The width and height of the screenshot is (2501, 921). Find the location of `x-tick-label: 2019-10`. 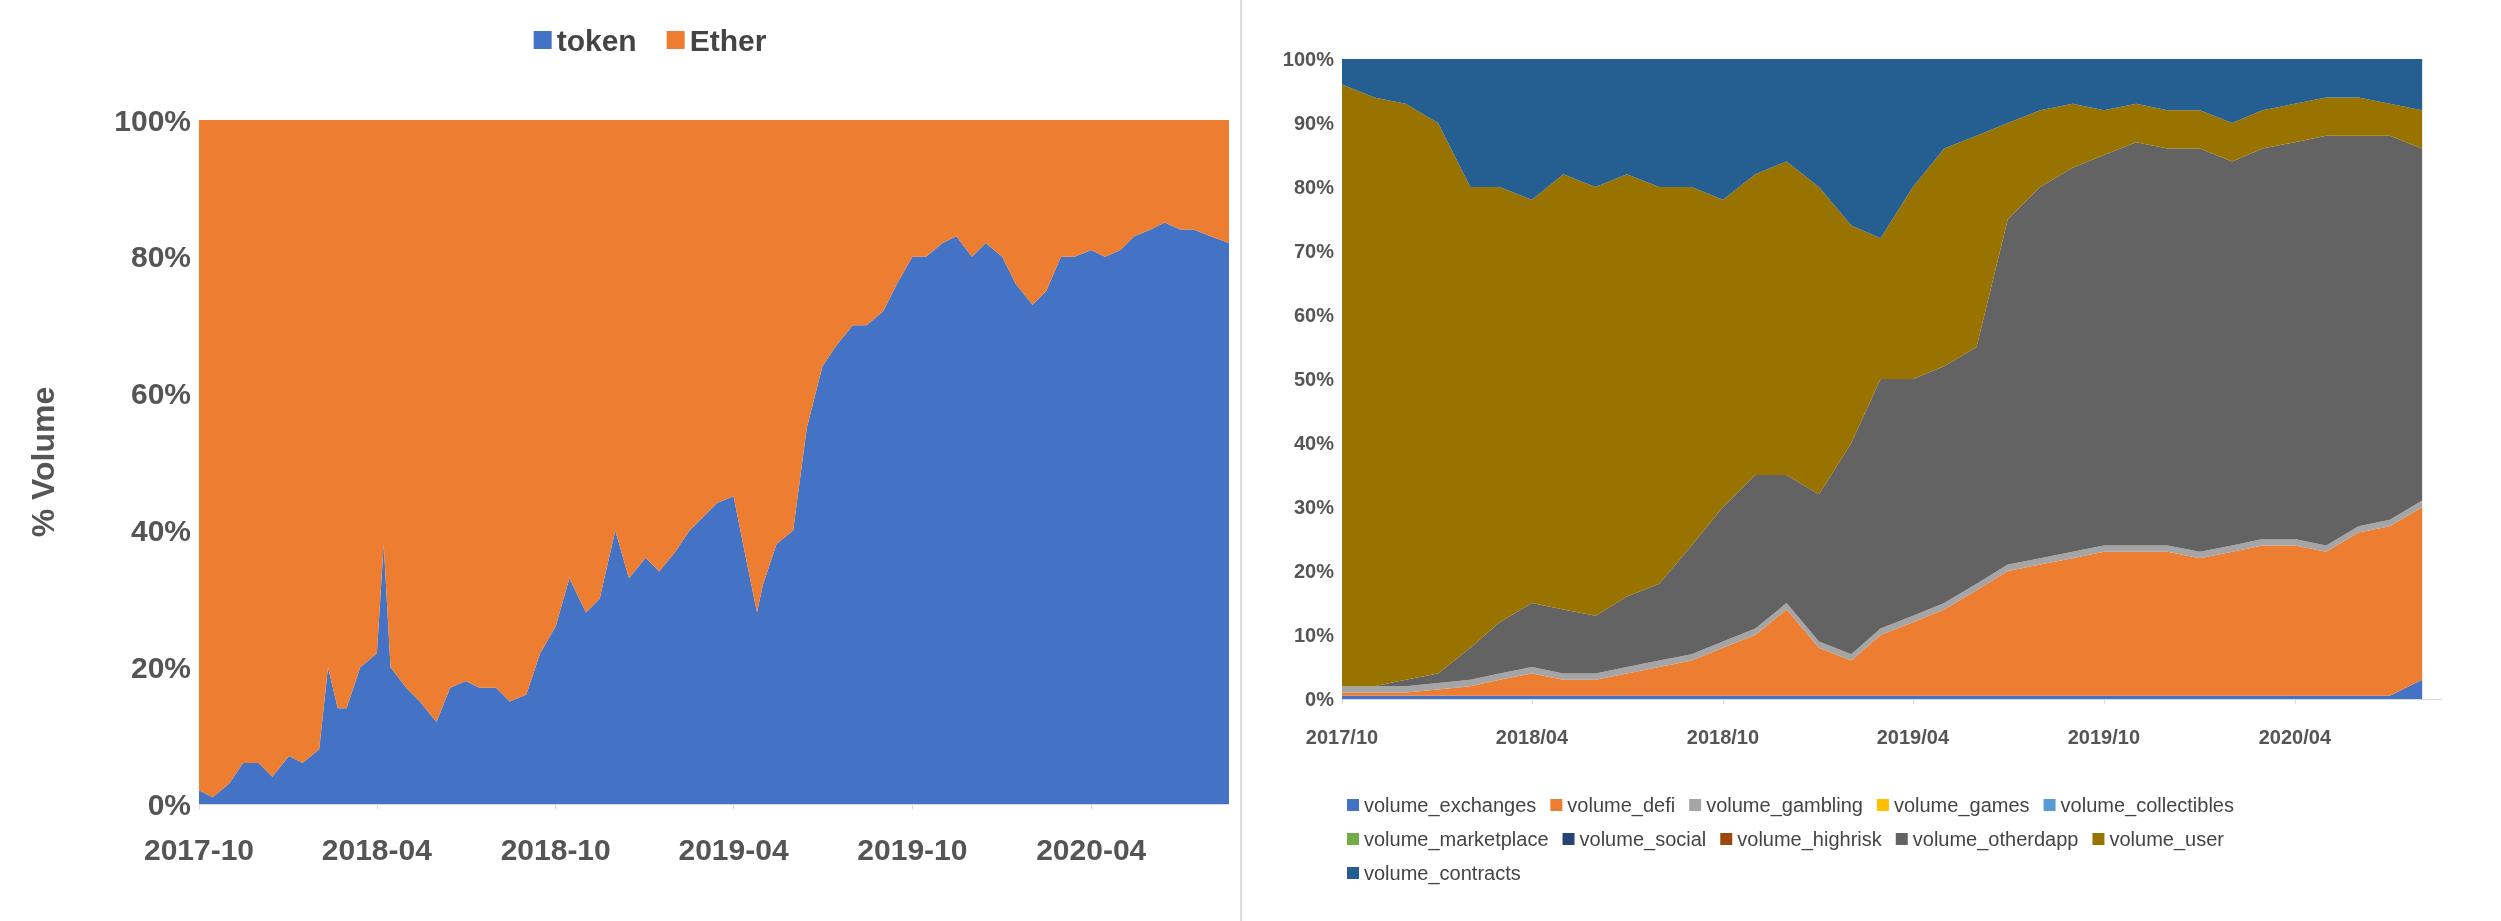

x-tick-label: 2019-10 is located at coordinates (912, 849).